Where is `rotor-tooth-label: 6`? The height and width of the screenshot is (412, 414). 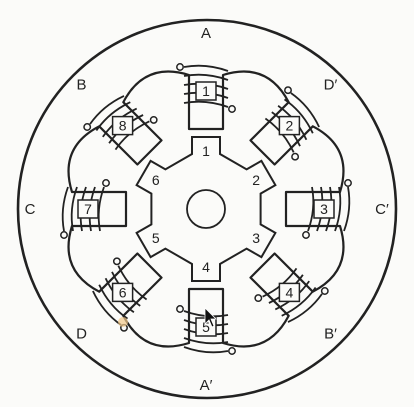
rotor-tooth-label: 6 is located at coordinates (156, 180).